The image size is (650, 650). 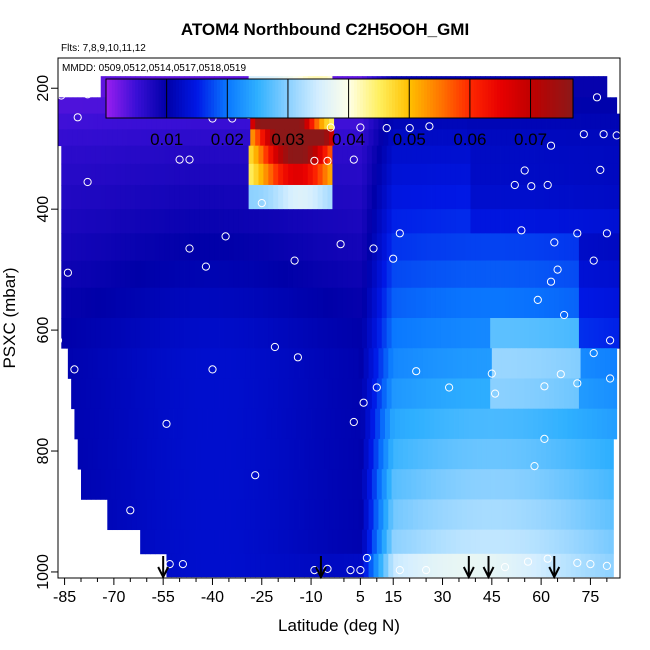 What do you see at coordinates (530, 139) in the screenshot?
I see `colorbar-tick-label: 0.07` at bounding box center [530, 139].